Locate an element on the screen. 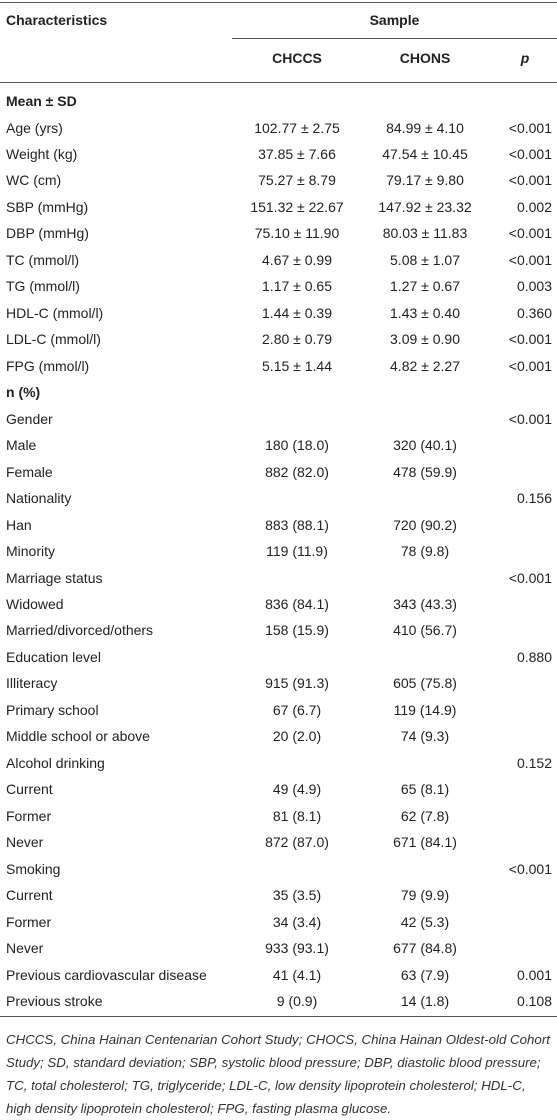 Image resolution: width=557 pixels, height=1120 pixels. column-header: p is located at coordinates (525, 58).